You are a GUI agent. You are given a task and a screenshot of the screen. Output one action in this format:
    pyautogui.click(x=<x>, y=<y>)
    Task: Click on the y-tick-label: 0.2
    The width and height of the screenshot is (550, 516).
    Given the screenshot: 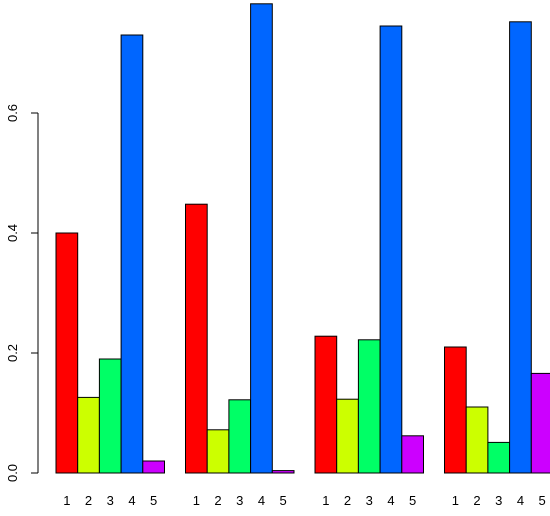 What is the action you would take?
    pyautogui.click(x=12, y=353)
    